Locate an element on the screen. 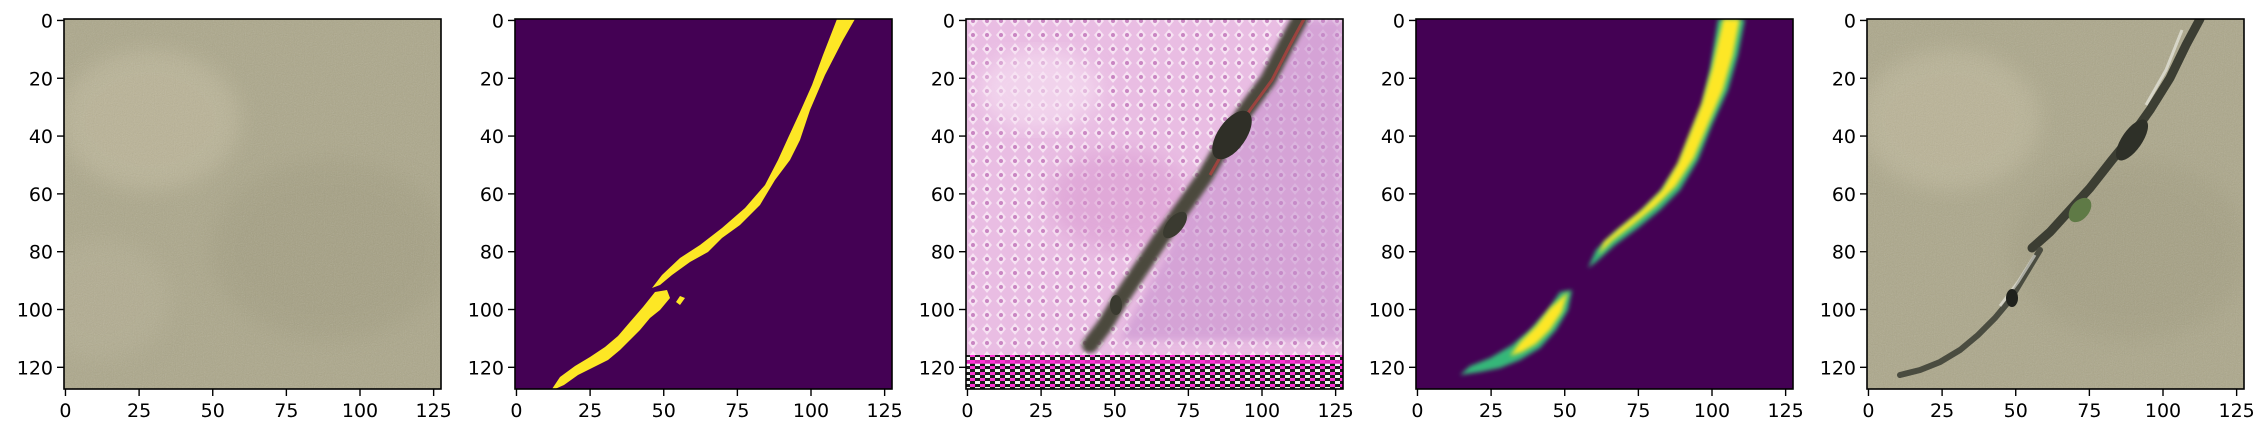 The image size is (2259, 440). panel-generated-image is located at coordinates (1154, 204).